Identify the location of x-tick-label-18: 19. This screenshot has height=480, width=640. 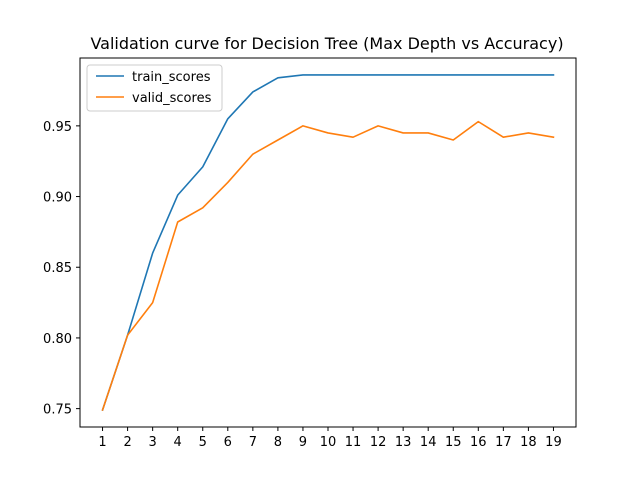
(553, 442).